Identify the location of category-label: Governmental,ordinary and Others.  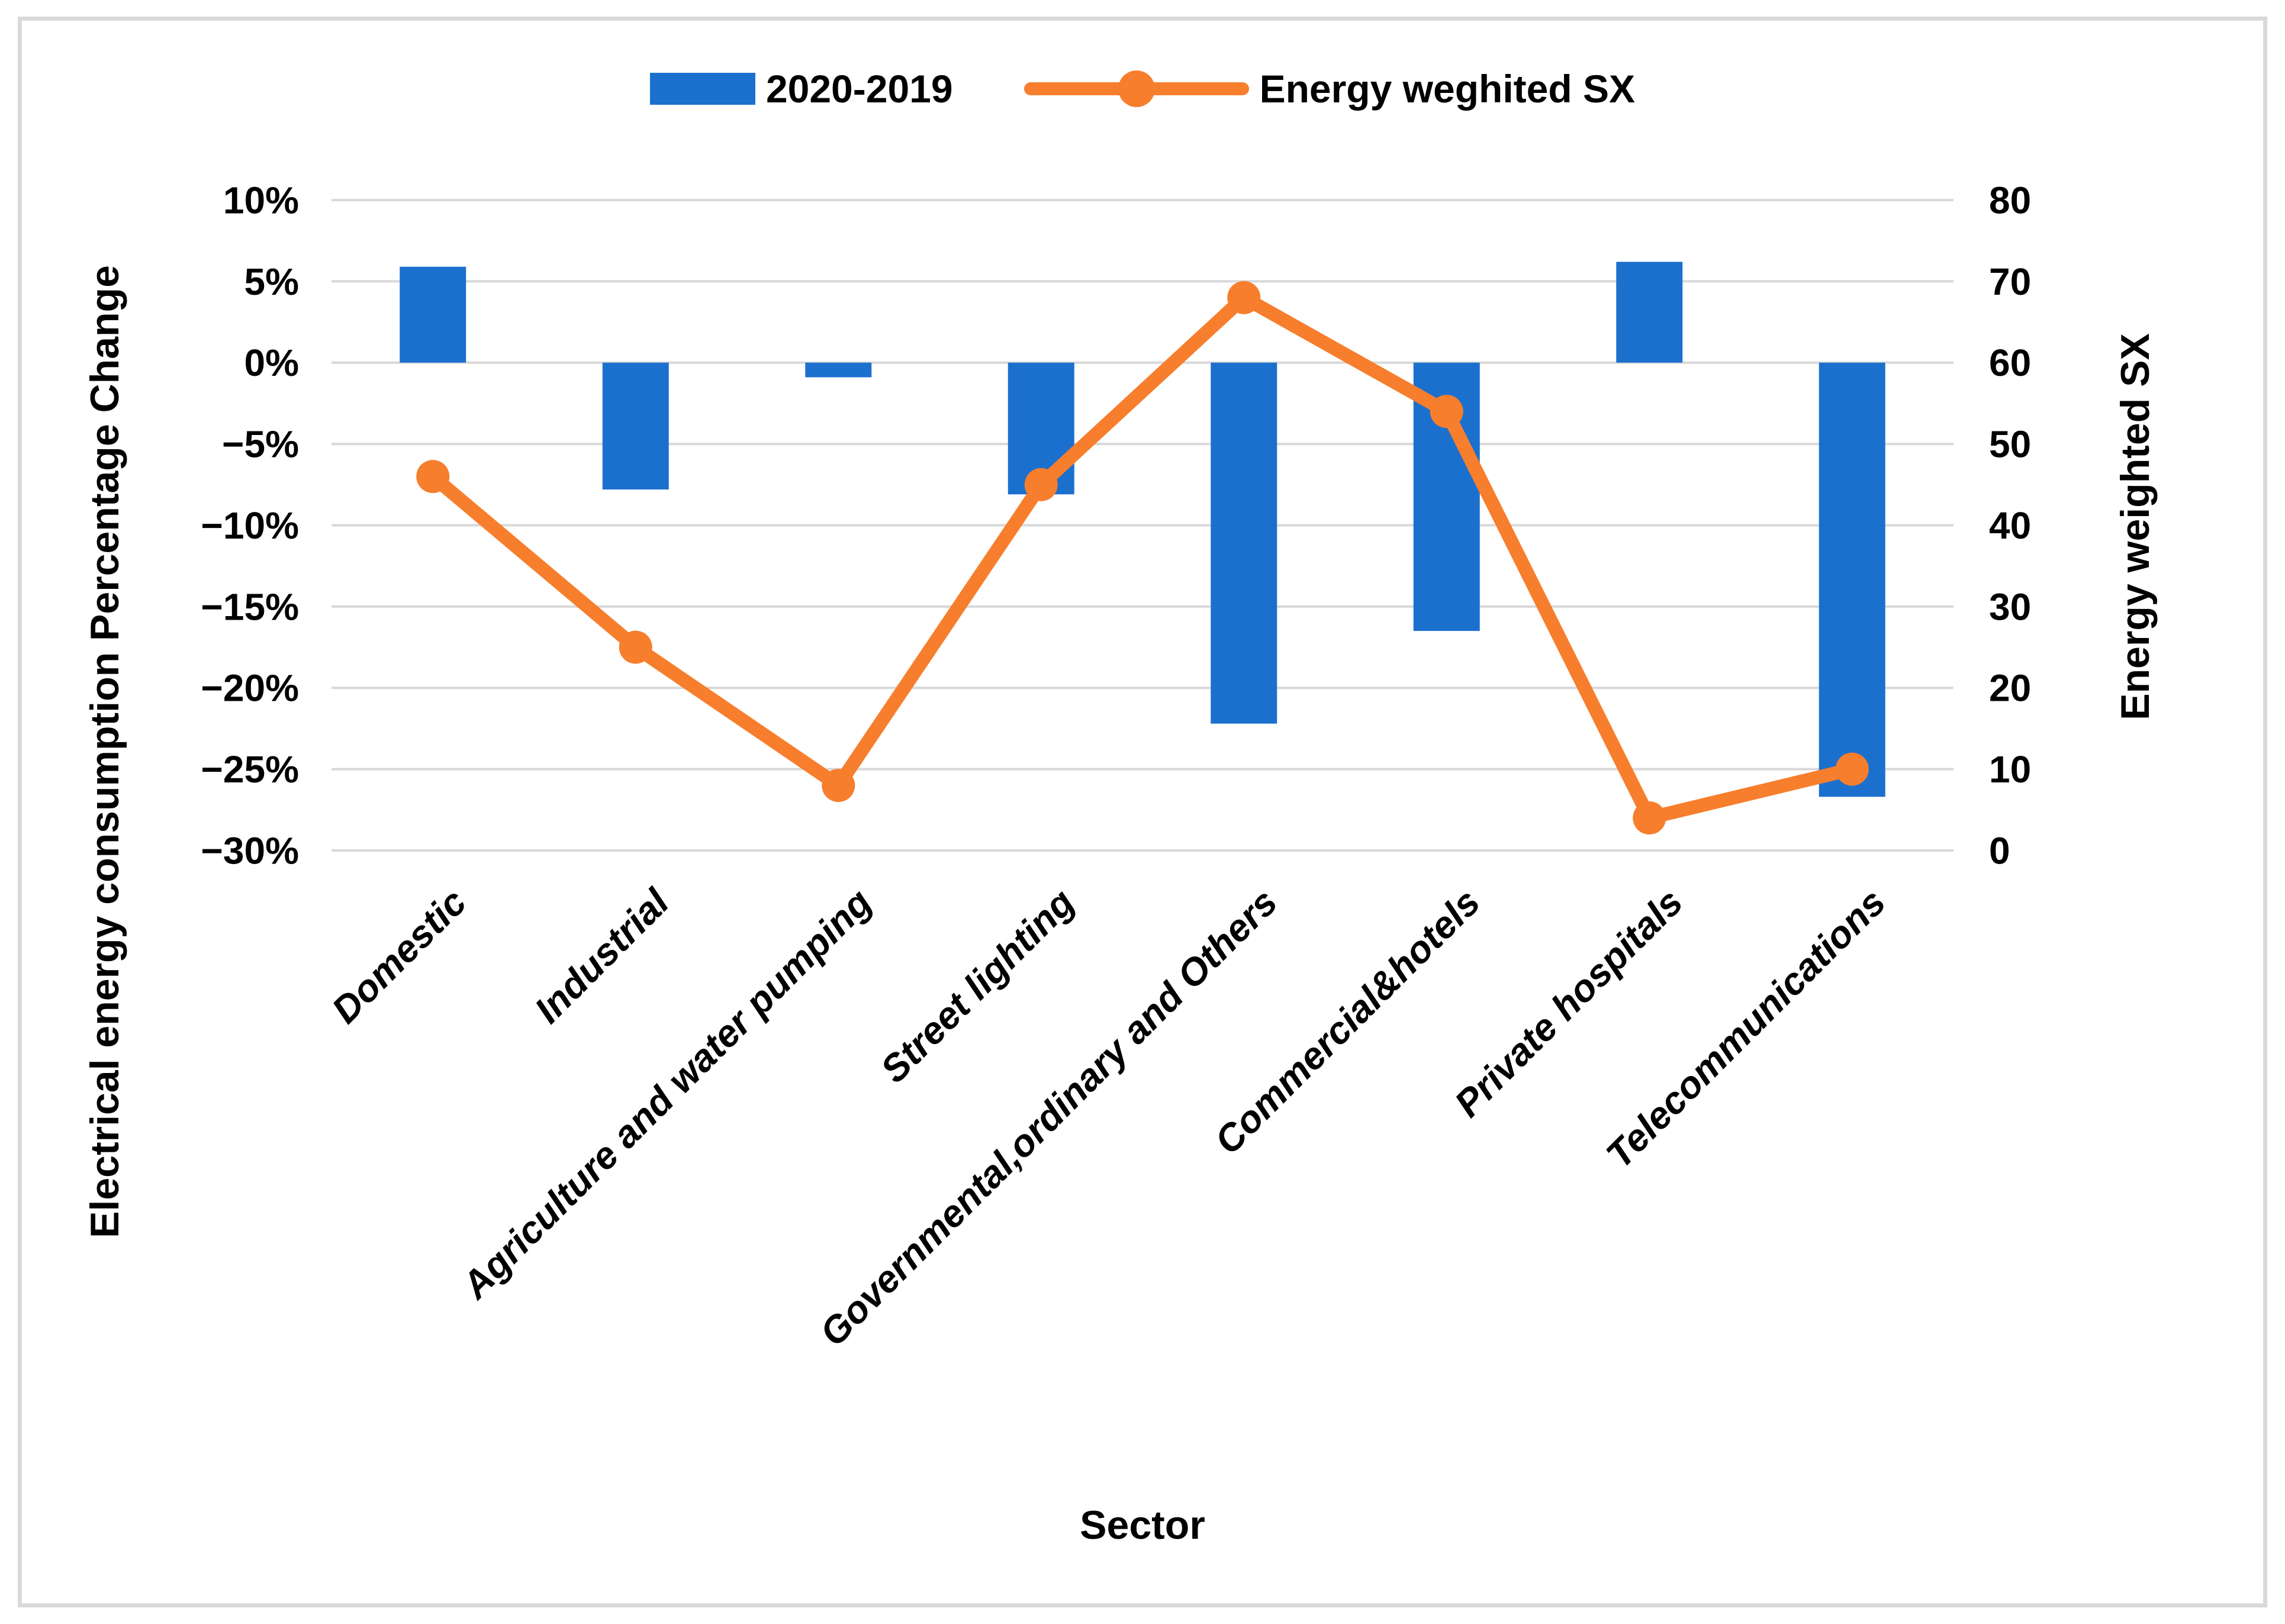
(1048, 1117).